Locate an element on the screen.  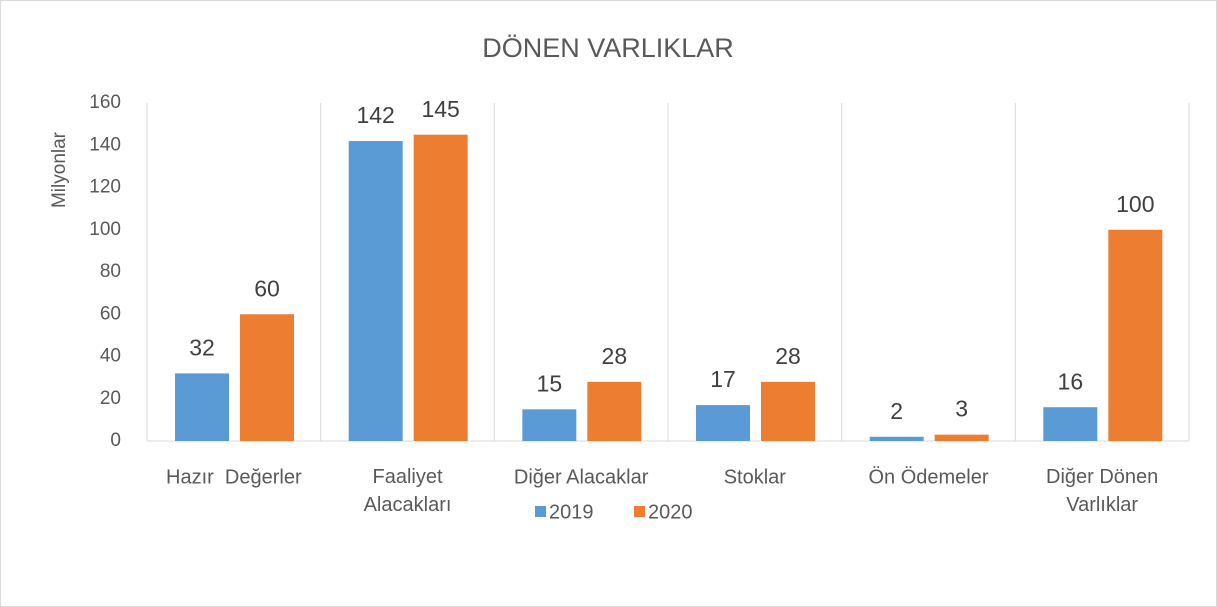
data-label: 100 is located at coordinates (1135, 204).